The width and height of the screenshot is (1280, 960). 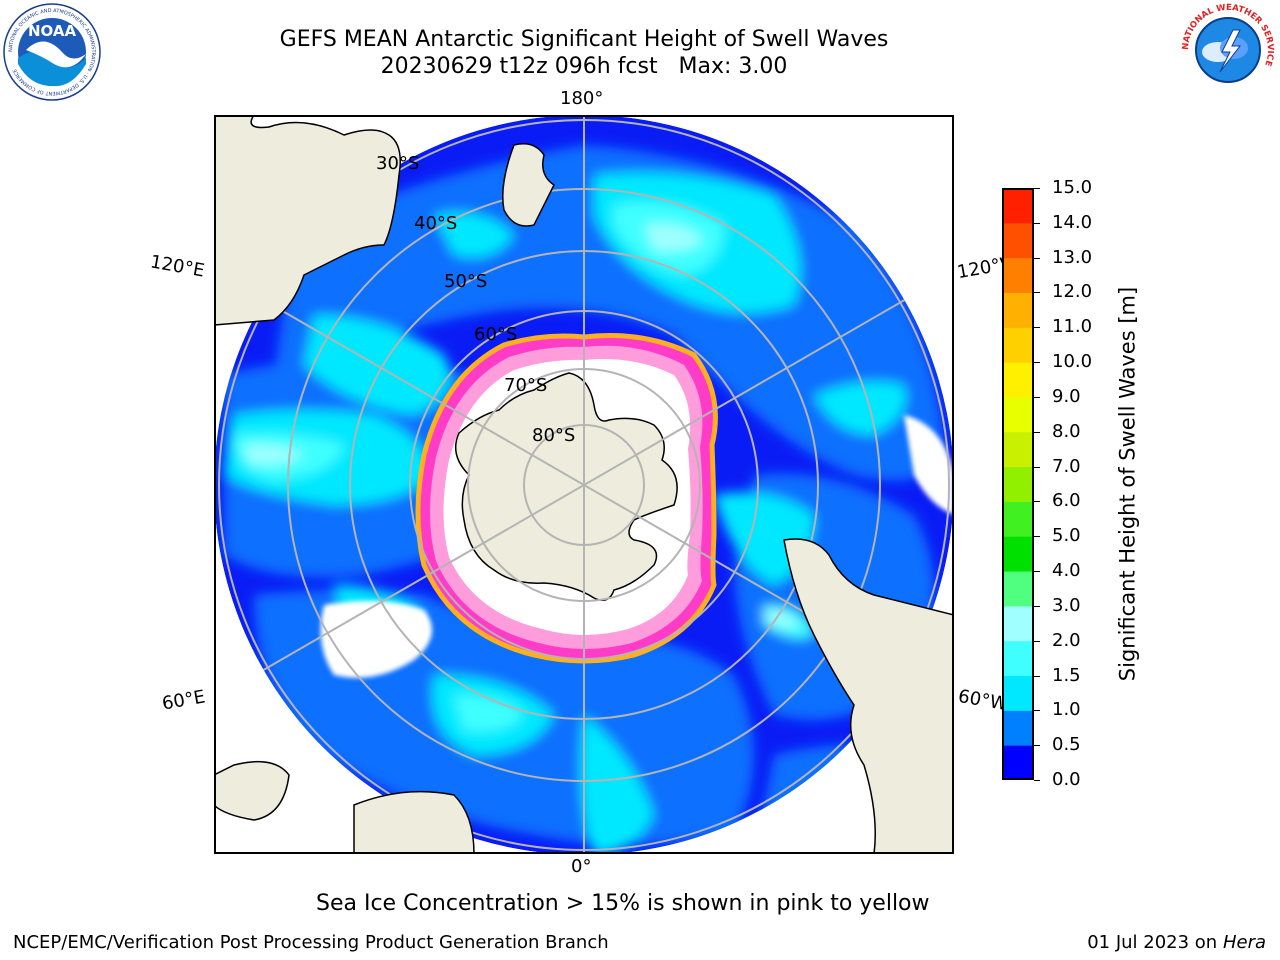 What do you see at coordinates (566, 486) in the screenshot?
I see `antarctica-landmass` at bounding box center [566, 486].